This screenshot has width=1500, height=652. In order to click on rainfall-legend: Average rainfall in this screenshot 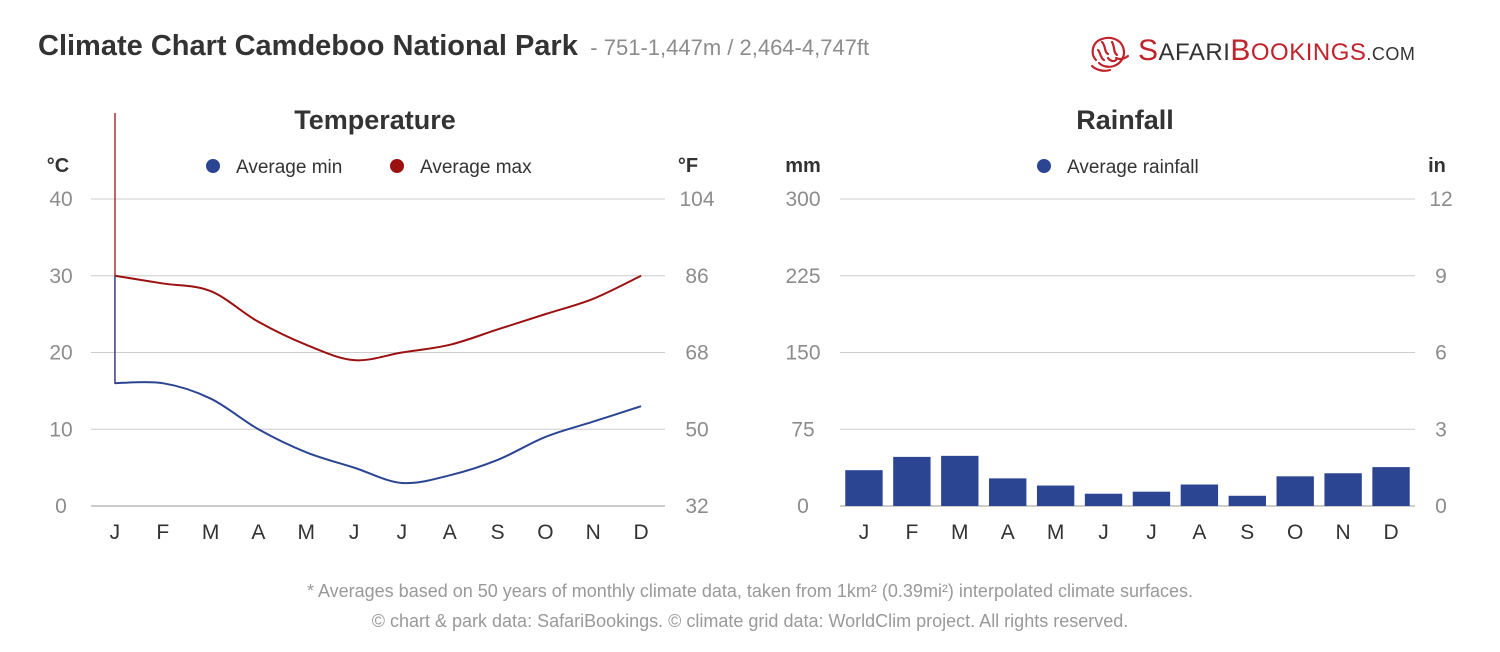, I will do `click(1118, 167)`.